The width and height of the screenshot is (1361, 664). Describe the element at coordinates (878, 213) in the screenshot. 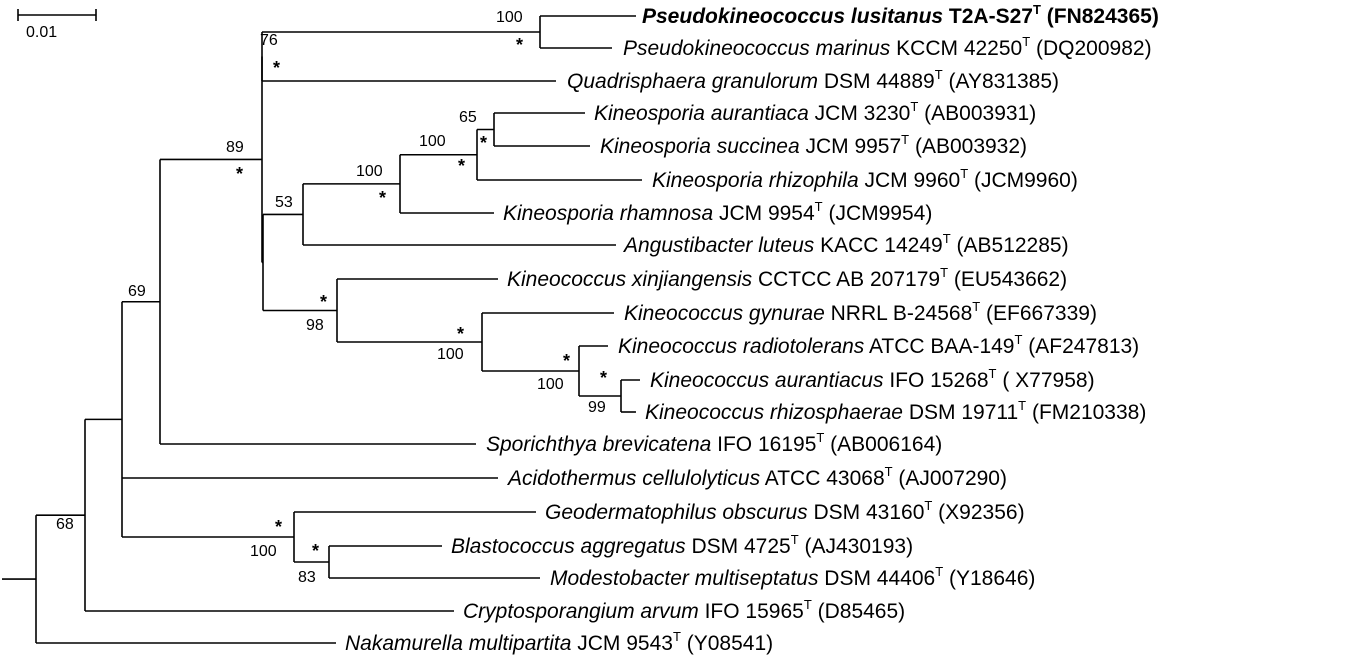

I see `taxon-accession: (JCM9954)` at that location.